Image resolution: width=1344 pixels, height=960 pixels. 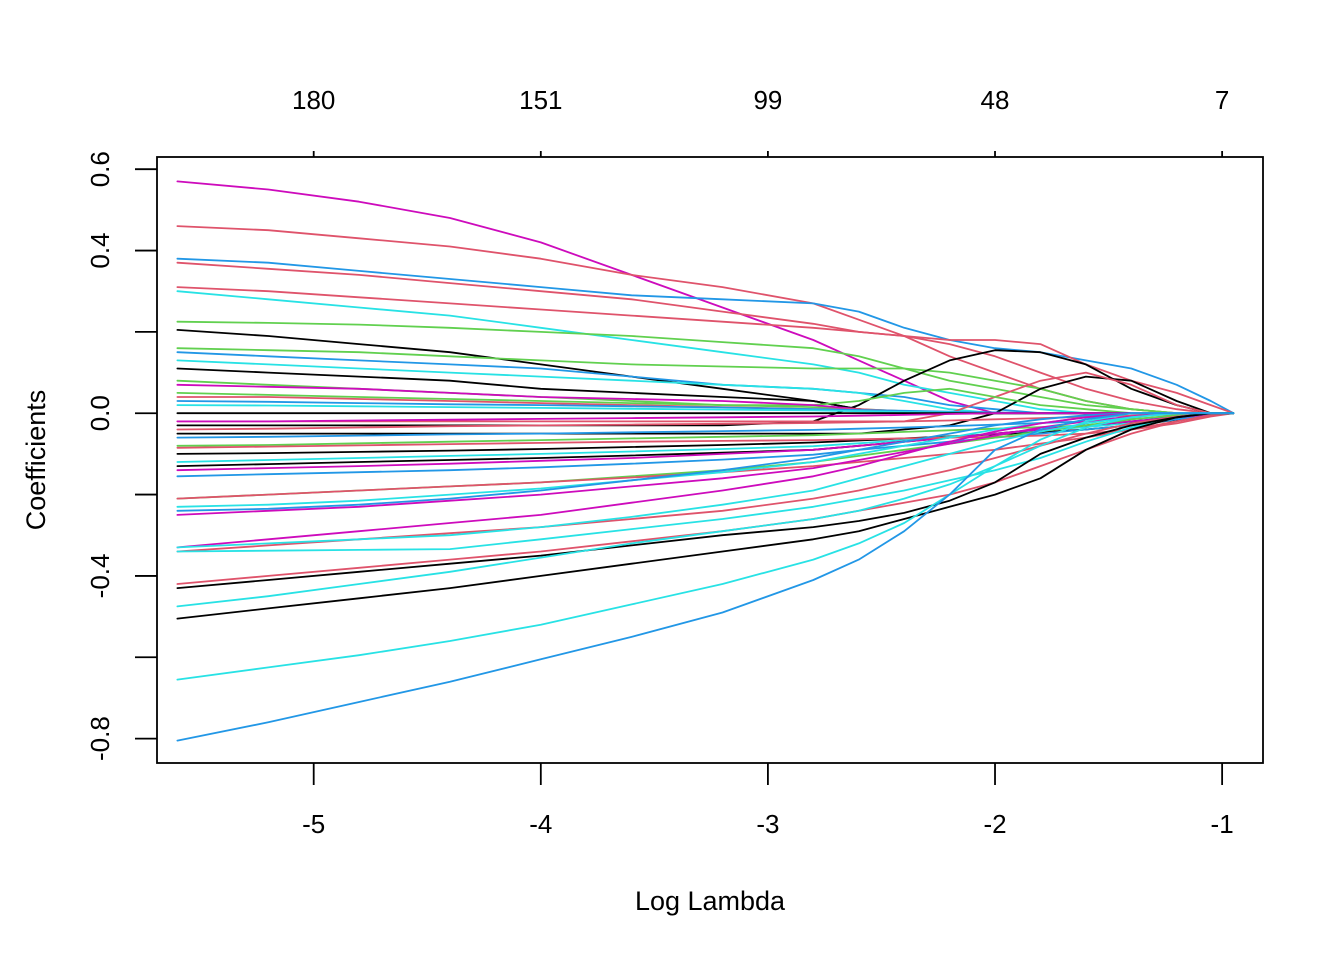 What do you see at coordinates (36, 460) in the screenshot?
I see `y-axis-title: Coefficients` at bounding box center [36, 460].